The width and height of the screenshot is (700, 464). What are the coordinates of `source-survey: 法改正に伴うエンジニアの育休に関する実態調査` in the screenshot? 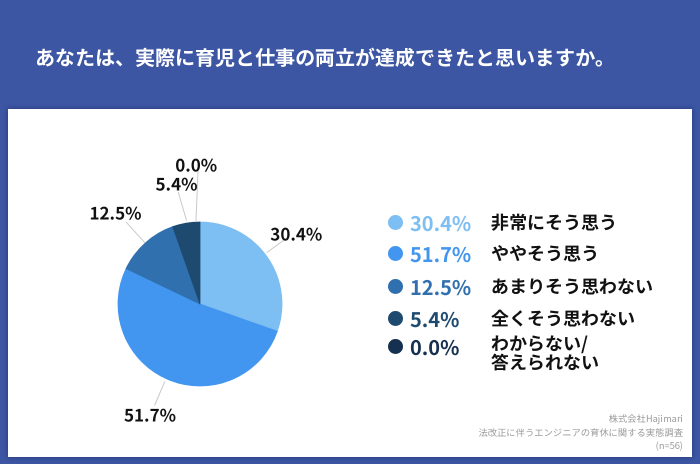 It's located at (580, 431).